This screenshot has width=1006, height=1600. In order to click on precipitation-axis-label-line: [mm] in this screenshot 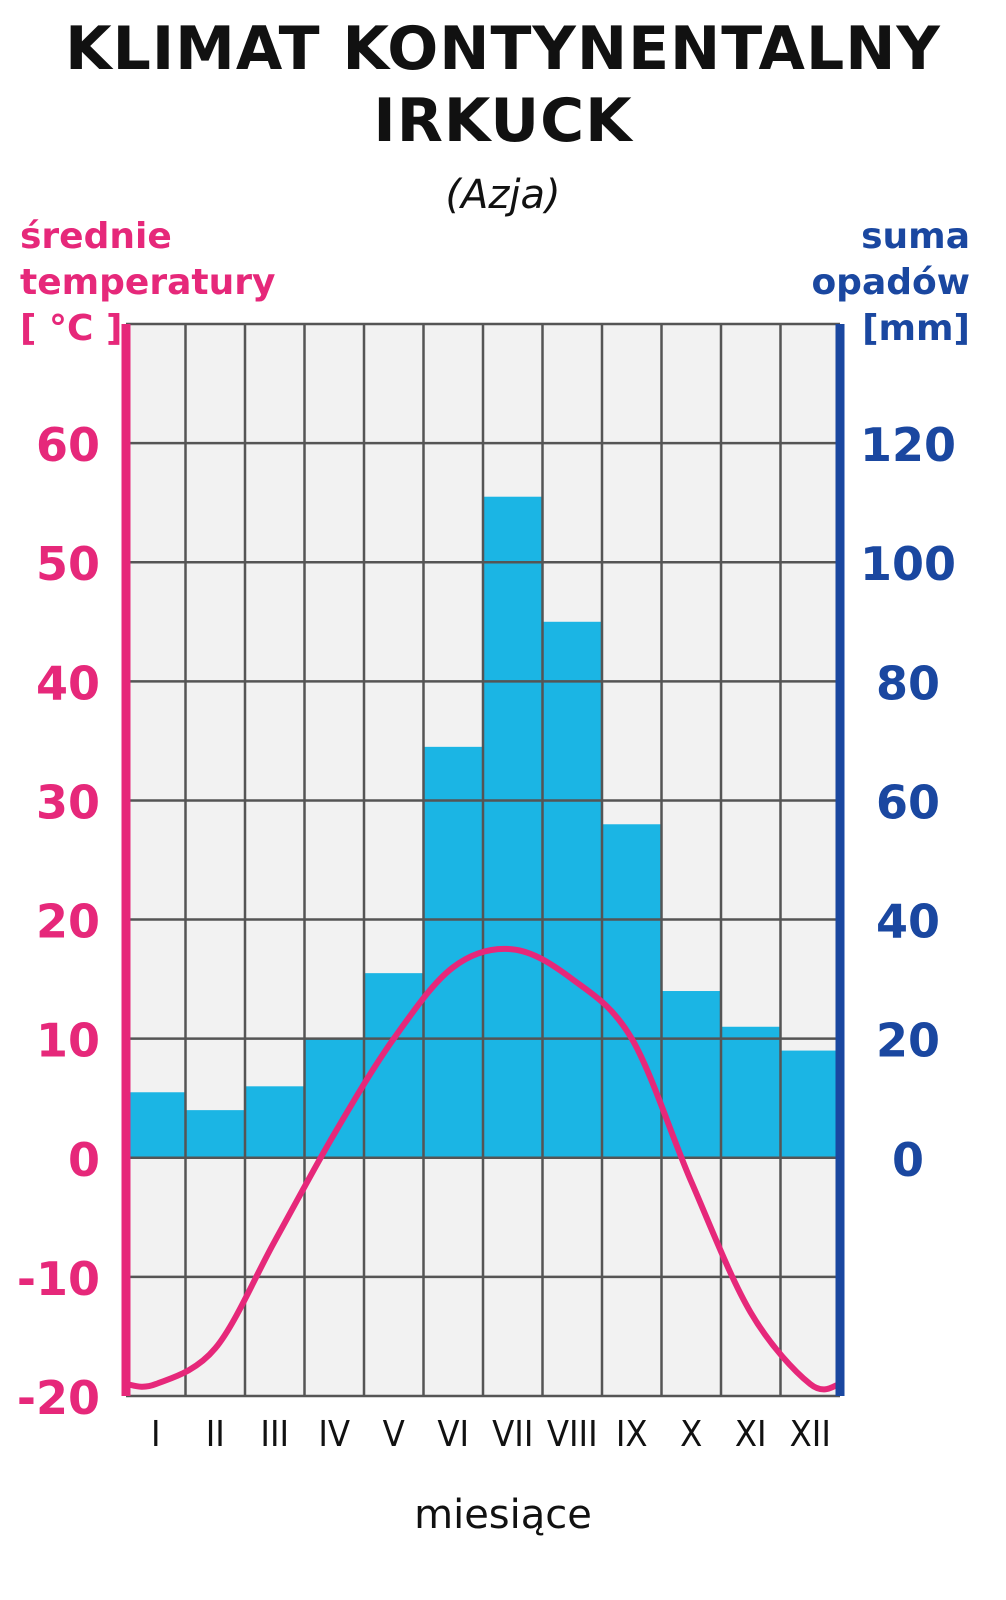, I will do `click(916, 328)`.